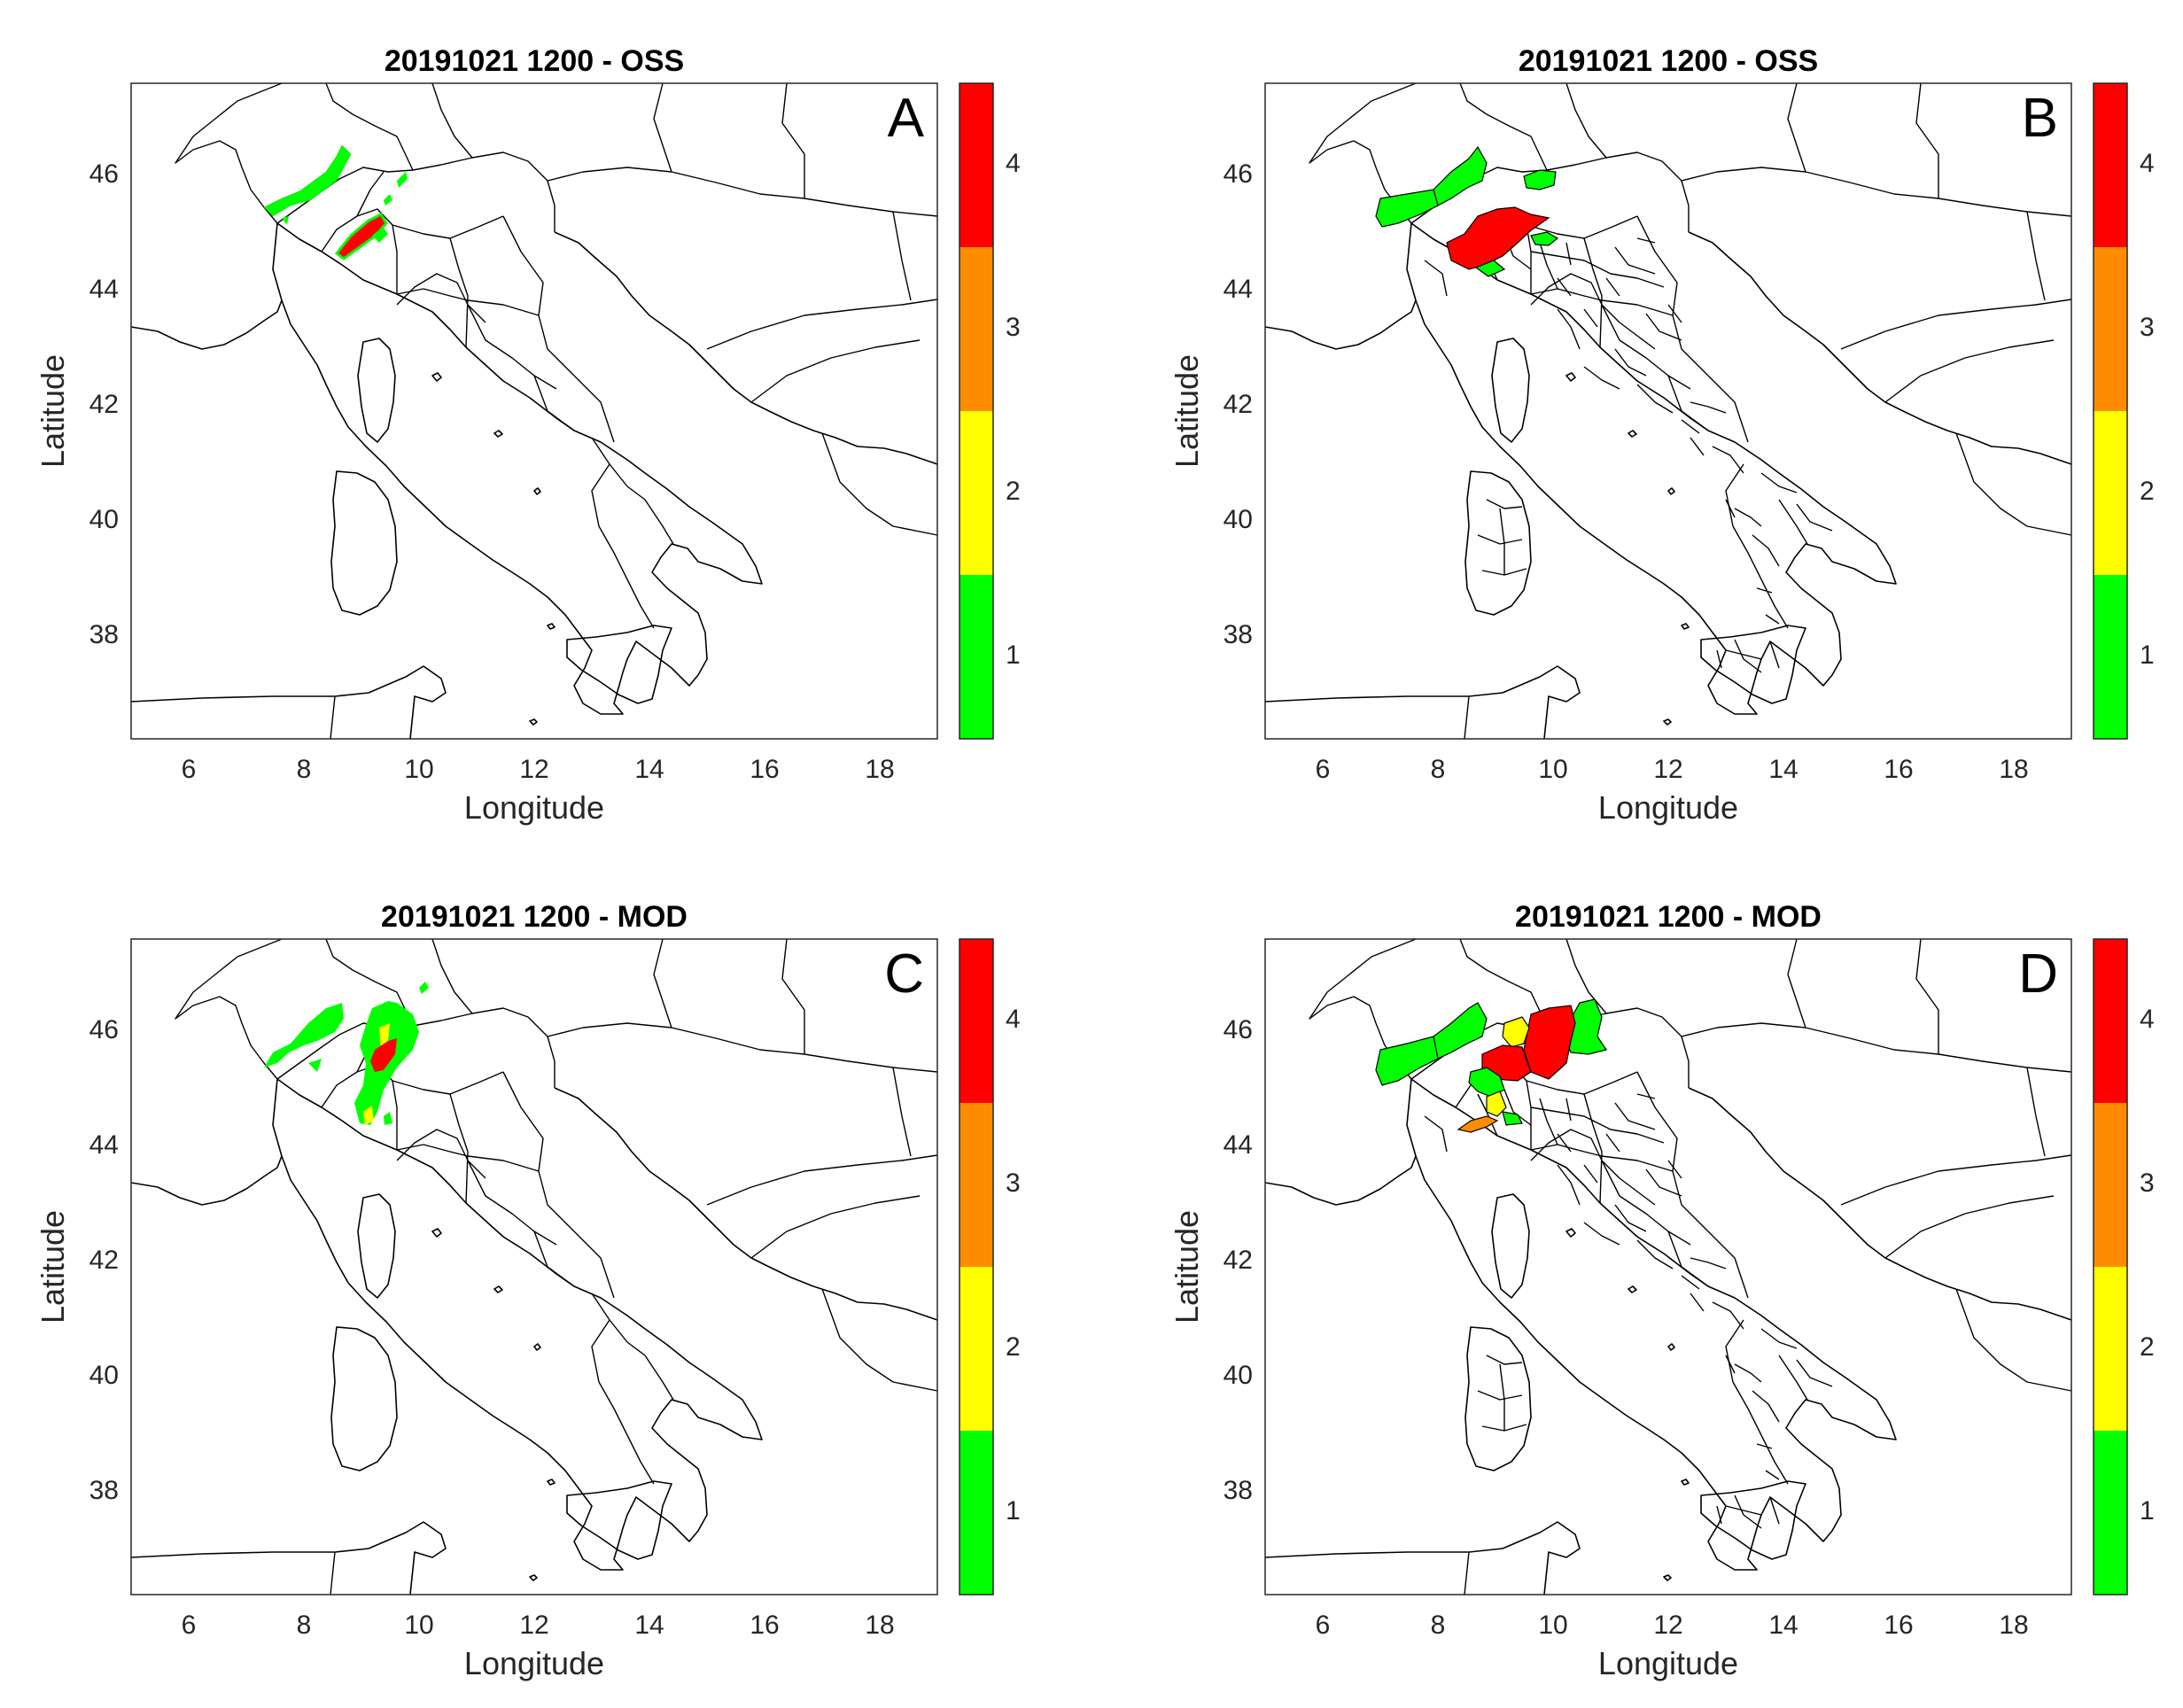  Describe the element at coordinates (1668, 61) in the screenshot. I see `panel-b-title: 20191021 1200 - OSS` at that location.